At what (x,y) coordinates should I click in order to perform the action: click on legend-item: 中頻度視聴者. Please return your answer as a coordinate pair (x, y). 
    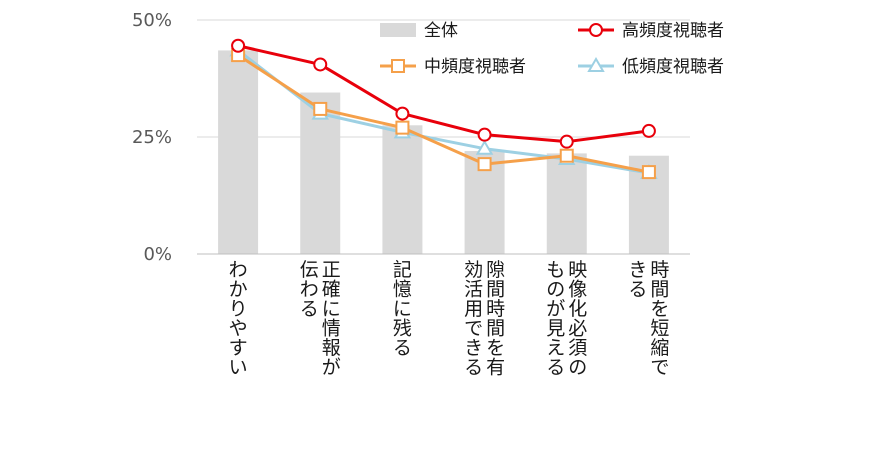
    Looking at the image, I should click on (453, 67).